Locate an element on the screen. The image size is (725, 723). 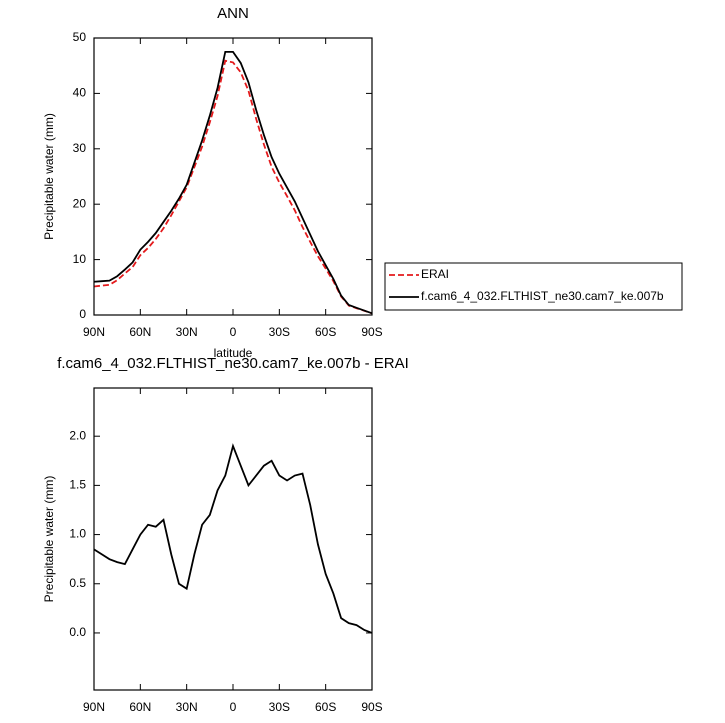
legend-label: f.cam6_4_032.FLTHIST_ne30.cam7_ke.007b is located at coordinates (542, 296).